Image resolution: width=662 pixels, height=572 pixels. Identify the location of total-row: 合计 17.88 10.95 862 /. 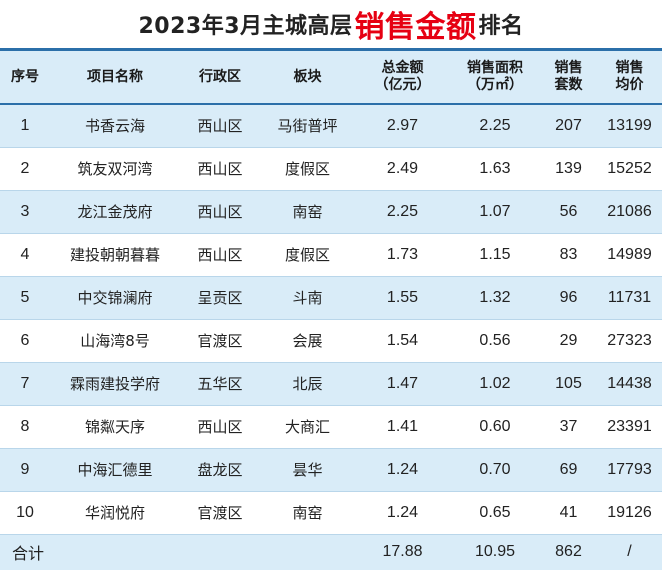
(331, 552).